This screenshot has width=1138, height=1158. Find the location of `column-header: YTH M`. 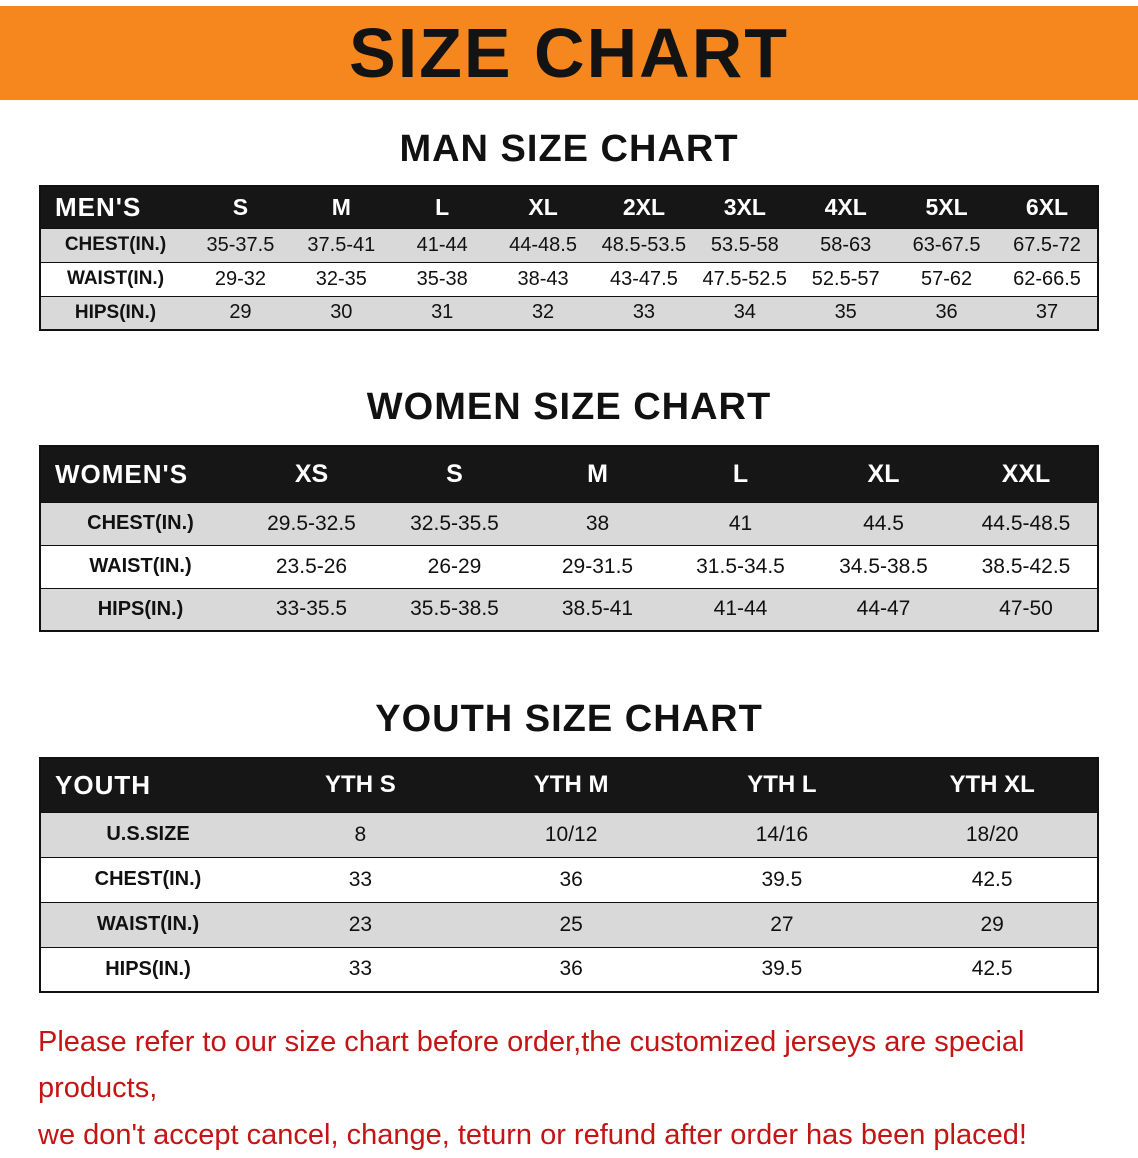

column-header: YTH M is located at coordinates (571, 785).